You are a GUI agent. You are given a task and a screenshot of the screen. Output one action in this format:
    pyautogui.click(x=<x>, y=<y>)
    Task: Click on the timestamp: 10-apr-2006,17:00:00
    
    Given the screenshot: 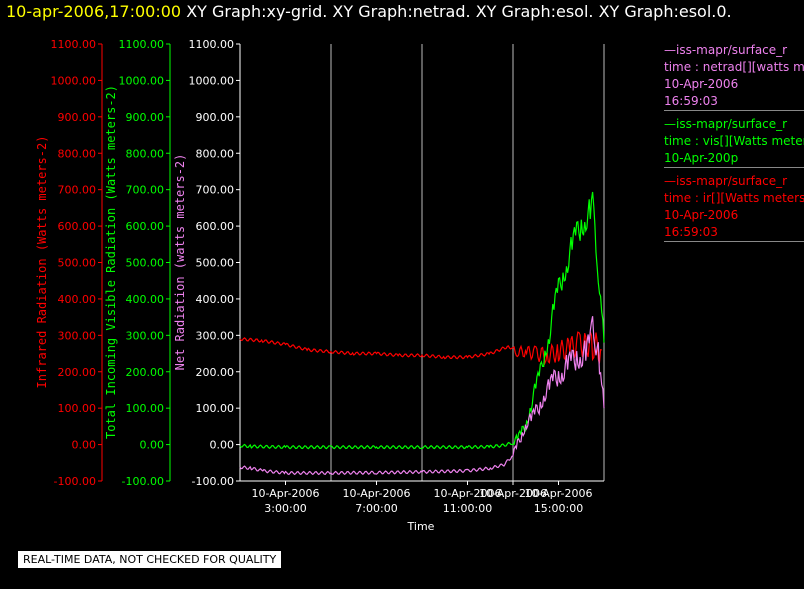 What is the action you would take?
    pyautogui.click(x=94, y=11)
    